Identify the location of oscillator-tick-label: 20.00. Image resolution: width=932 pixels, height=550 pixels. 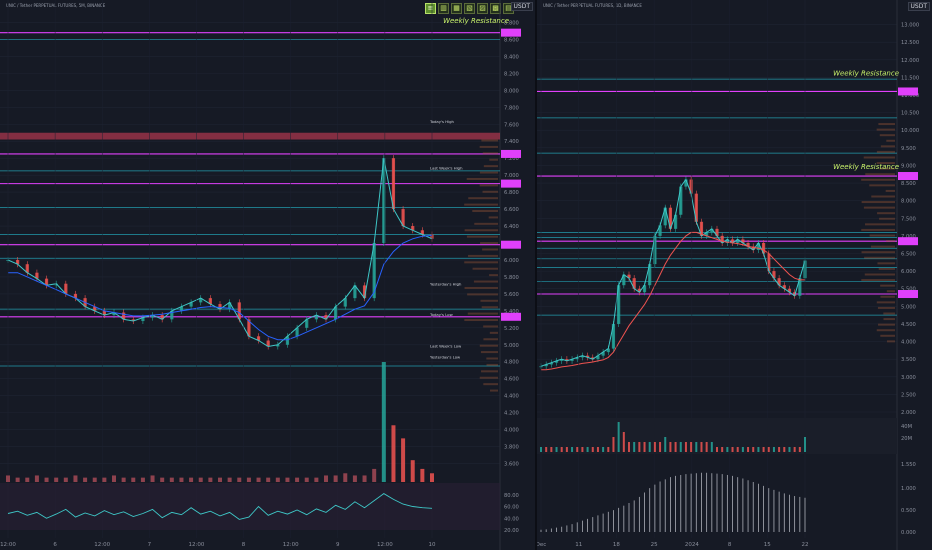
(511, 531).